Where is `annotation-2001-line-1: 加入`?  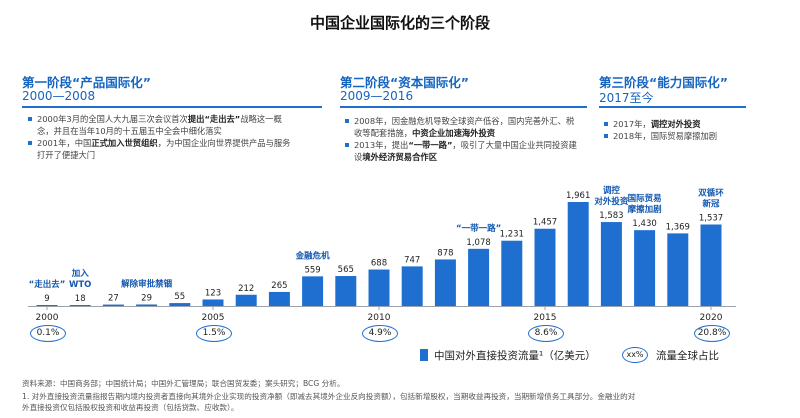 annotation-2001-line-1: 加入 is located at coordinates (80, 273).